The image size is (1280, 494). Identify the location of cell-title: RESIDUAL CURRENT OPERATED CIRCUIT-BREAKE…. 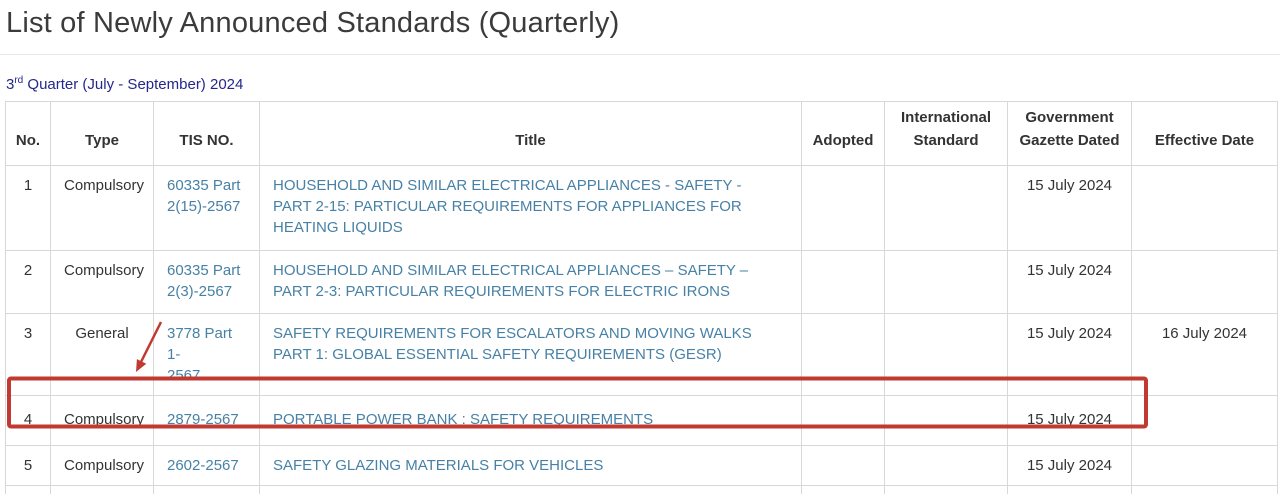
(530, 489).